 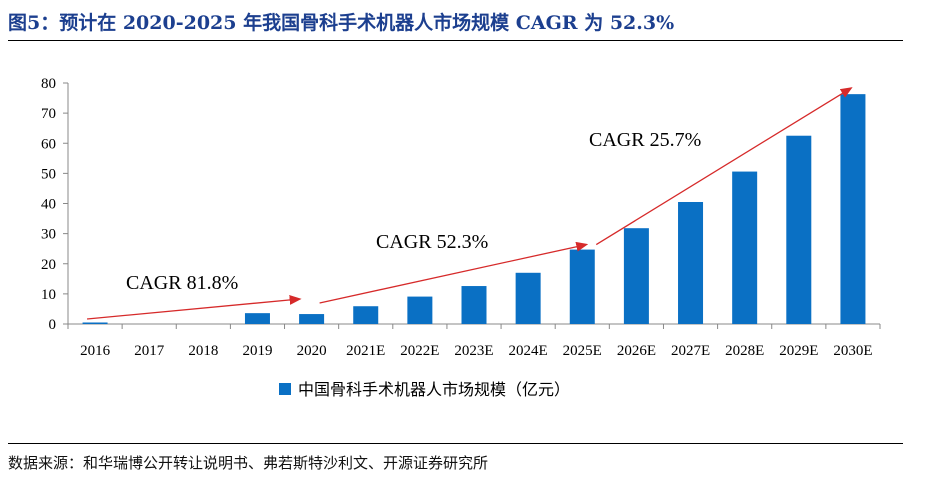 I want to click on legend: 中国骨科手术机器人市场规模（亿元）, so click(x=424, y=389).